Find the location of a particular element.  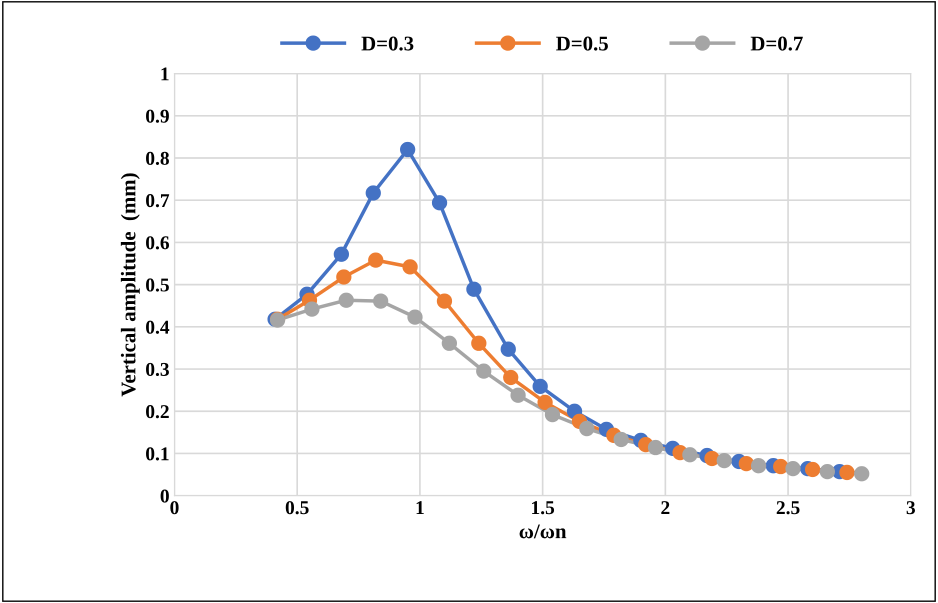

x-tick-label: 1 is located at coordinates (420, 507).